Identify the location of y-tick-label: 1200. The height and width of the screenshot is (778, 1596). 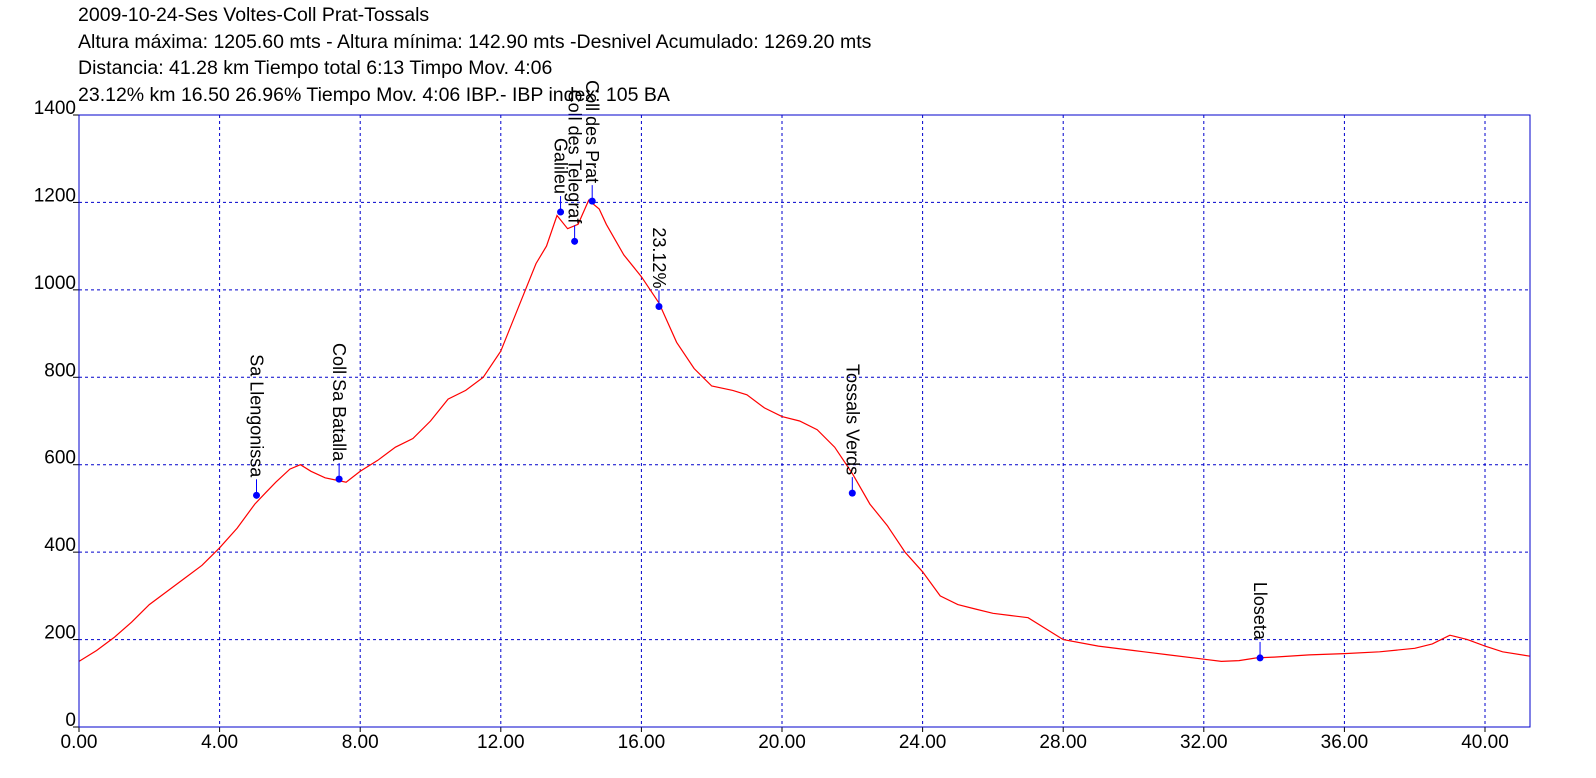
(55, 195).